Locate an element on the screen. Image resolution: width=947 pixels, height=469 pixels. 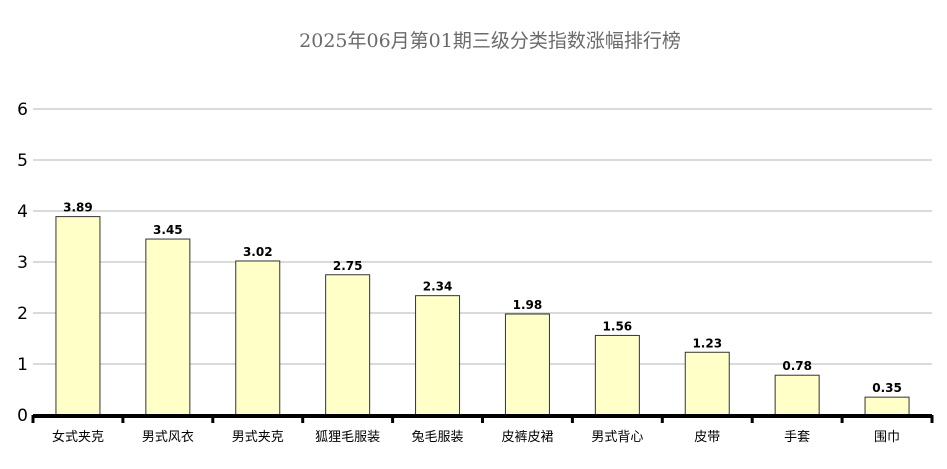
y-tick-label: 2 is located at coordinates (22, 314).